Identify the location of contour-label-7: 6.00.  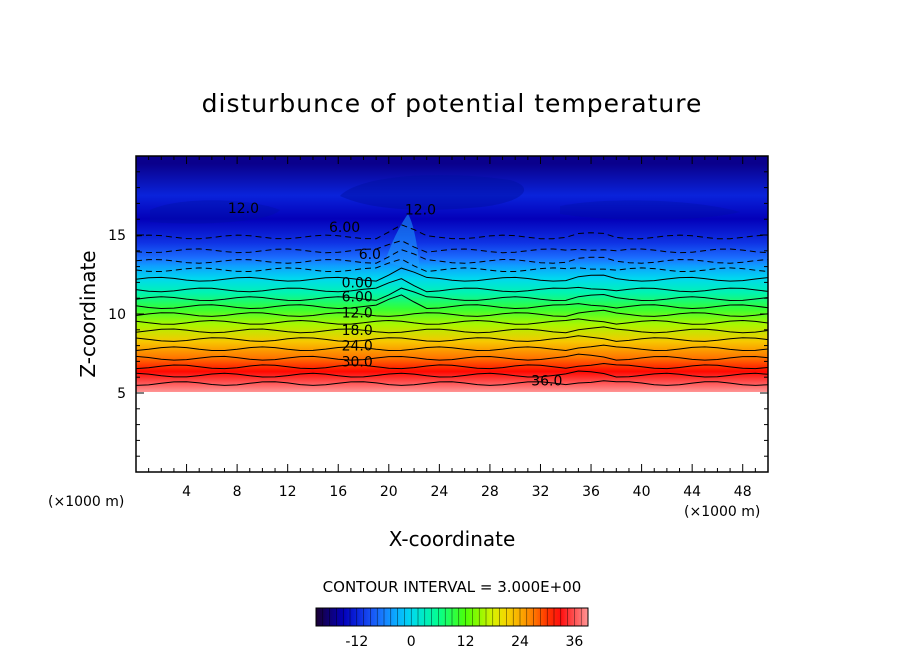
(344, 228).